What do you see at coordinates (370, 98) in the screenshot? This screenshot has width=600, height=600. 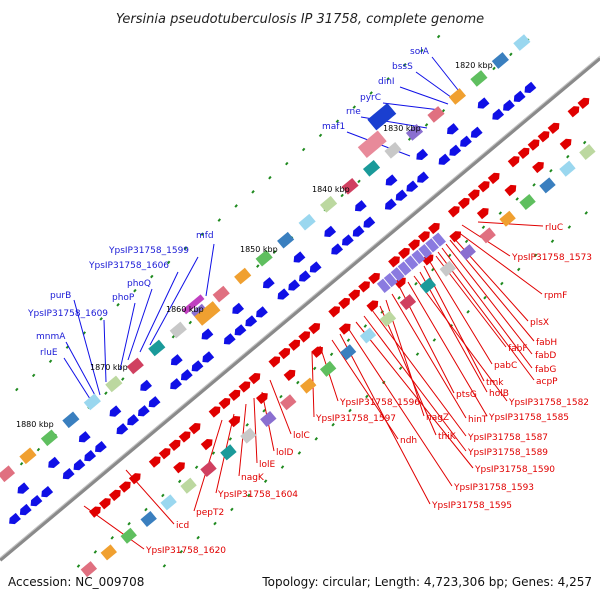 I see `gene-label: pyrC` at bounding box center [370, 98].